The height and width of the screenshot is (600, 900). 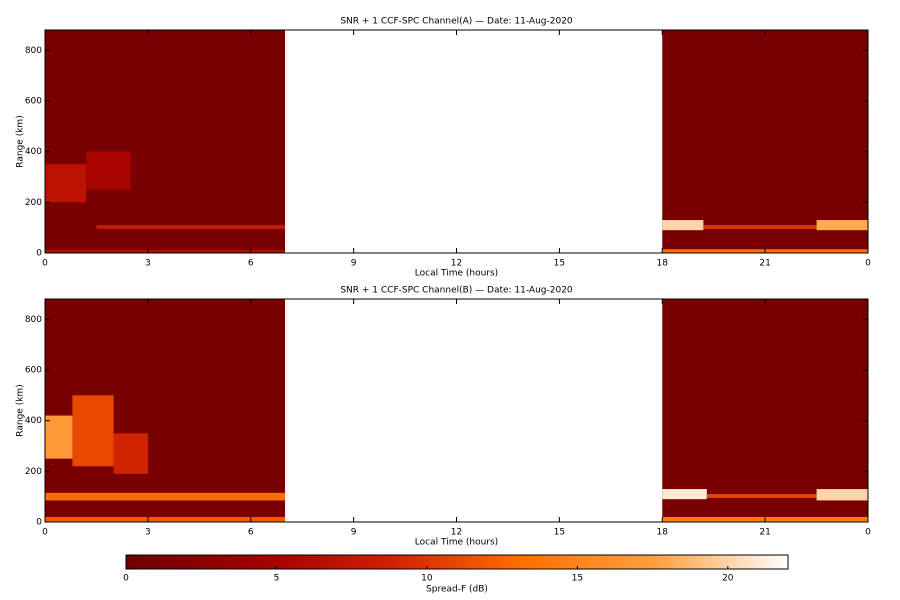 What do you see at coordinates (33, 152) in the screenshot?
I see `y-tick-label: 400` at bounding box center [33, 152].